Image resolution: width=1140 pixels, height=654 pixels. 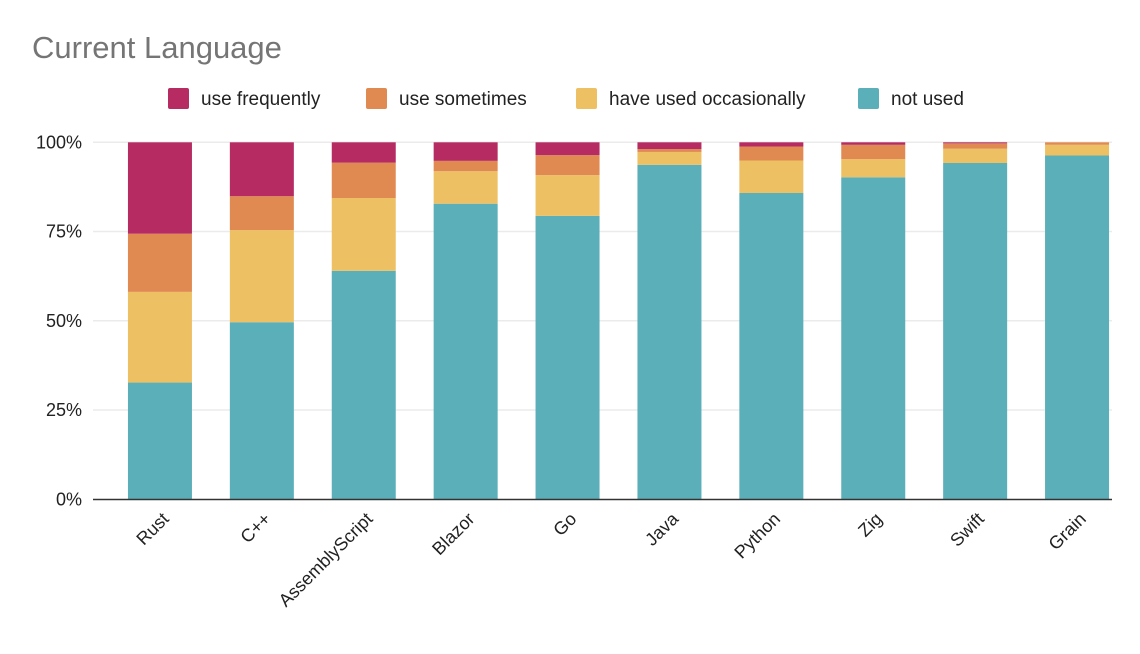 I want to click on bar-segment-use-sometimes-zig, so click(x=873, y=152).